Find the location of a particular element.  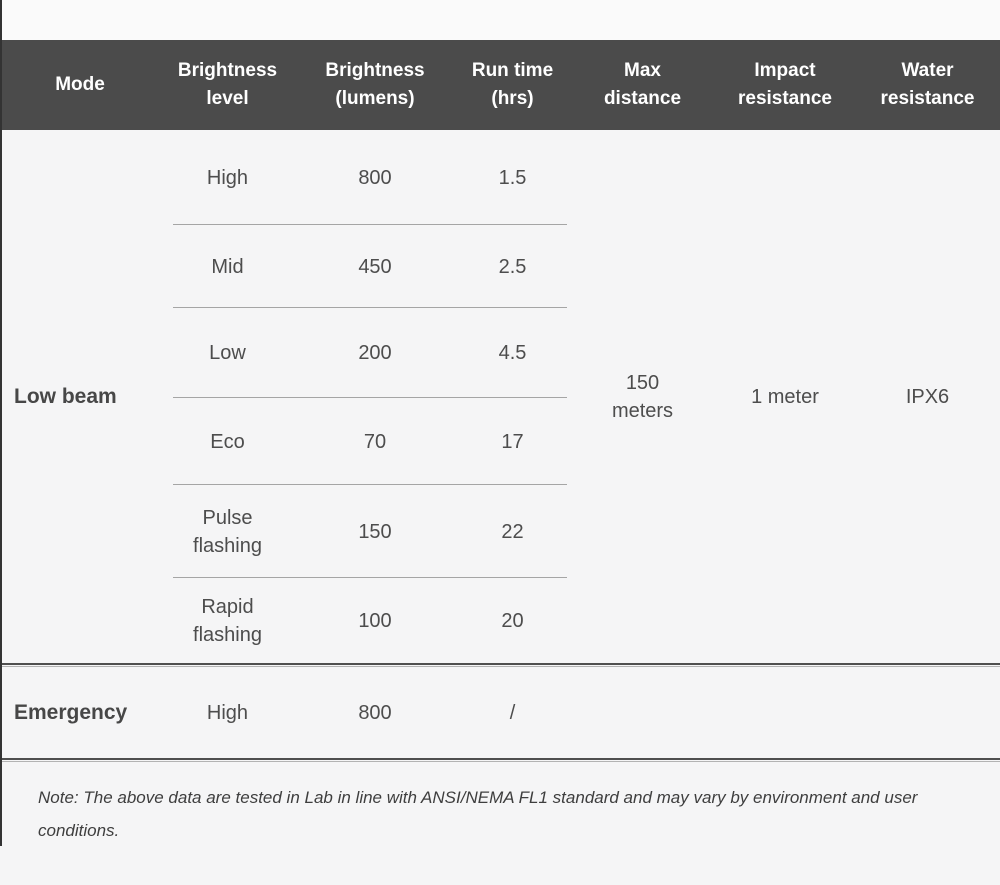

column-header-impact-resistance: Impact resistance is located at coordinates (784, 84).